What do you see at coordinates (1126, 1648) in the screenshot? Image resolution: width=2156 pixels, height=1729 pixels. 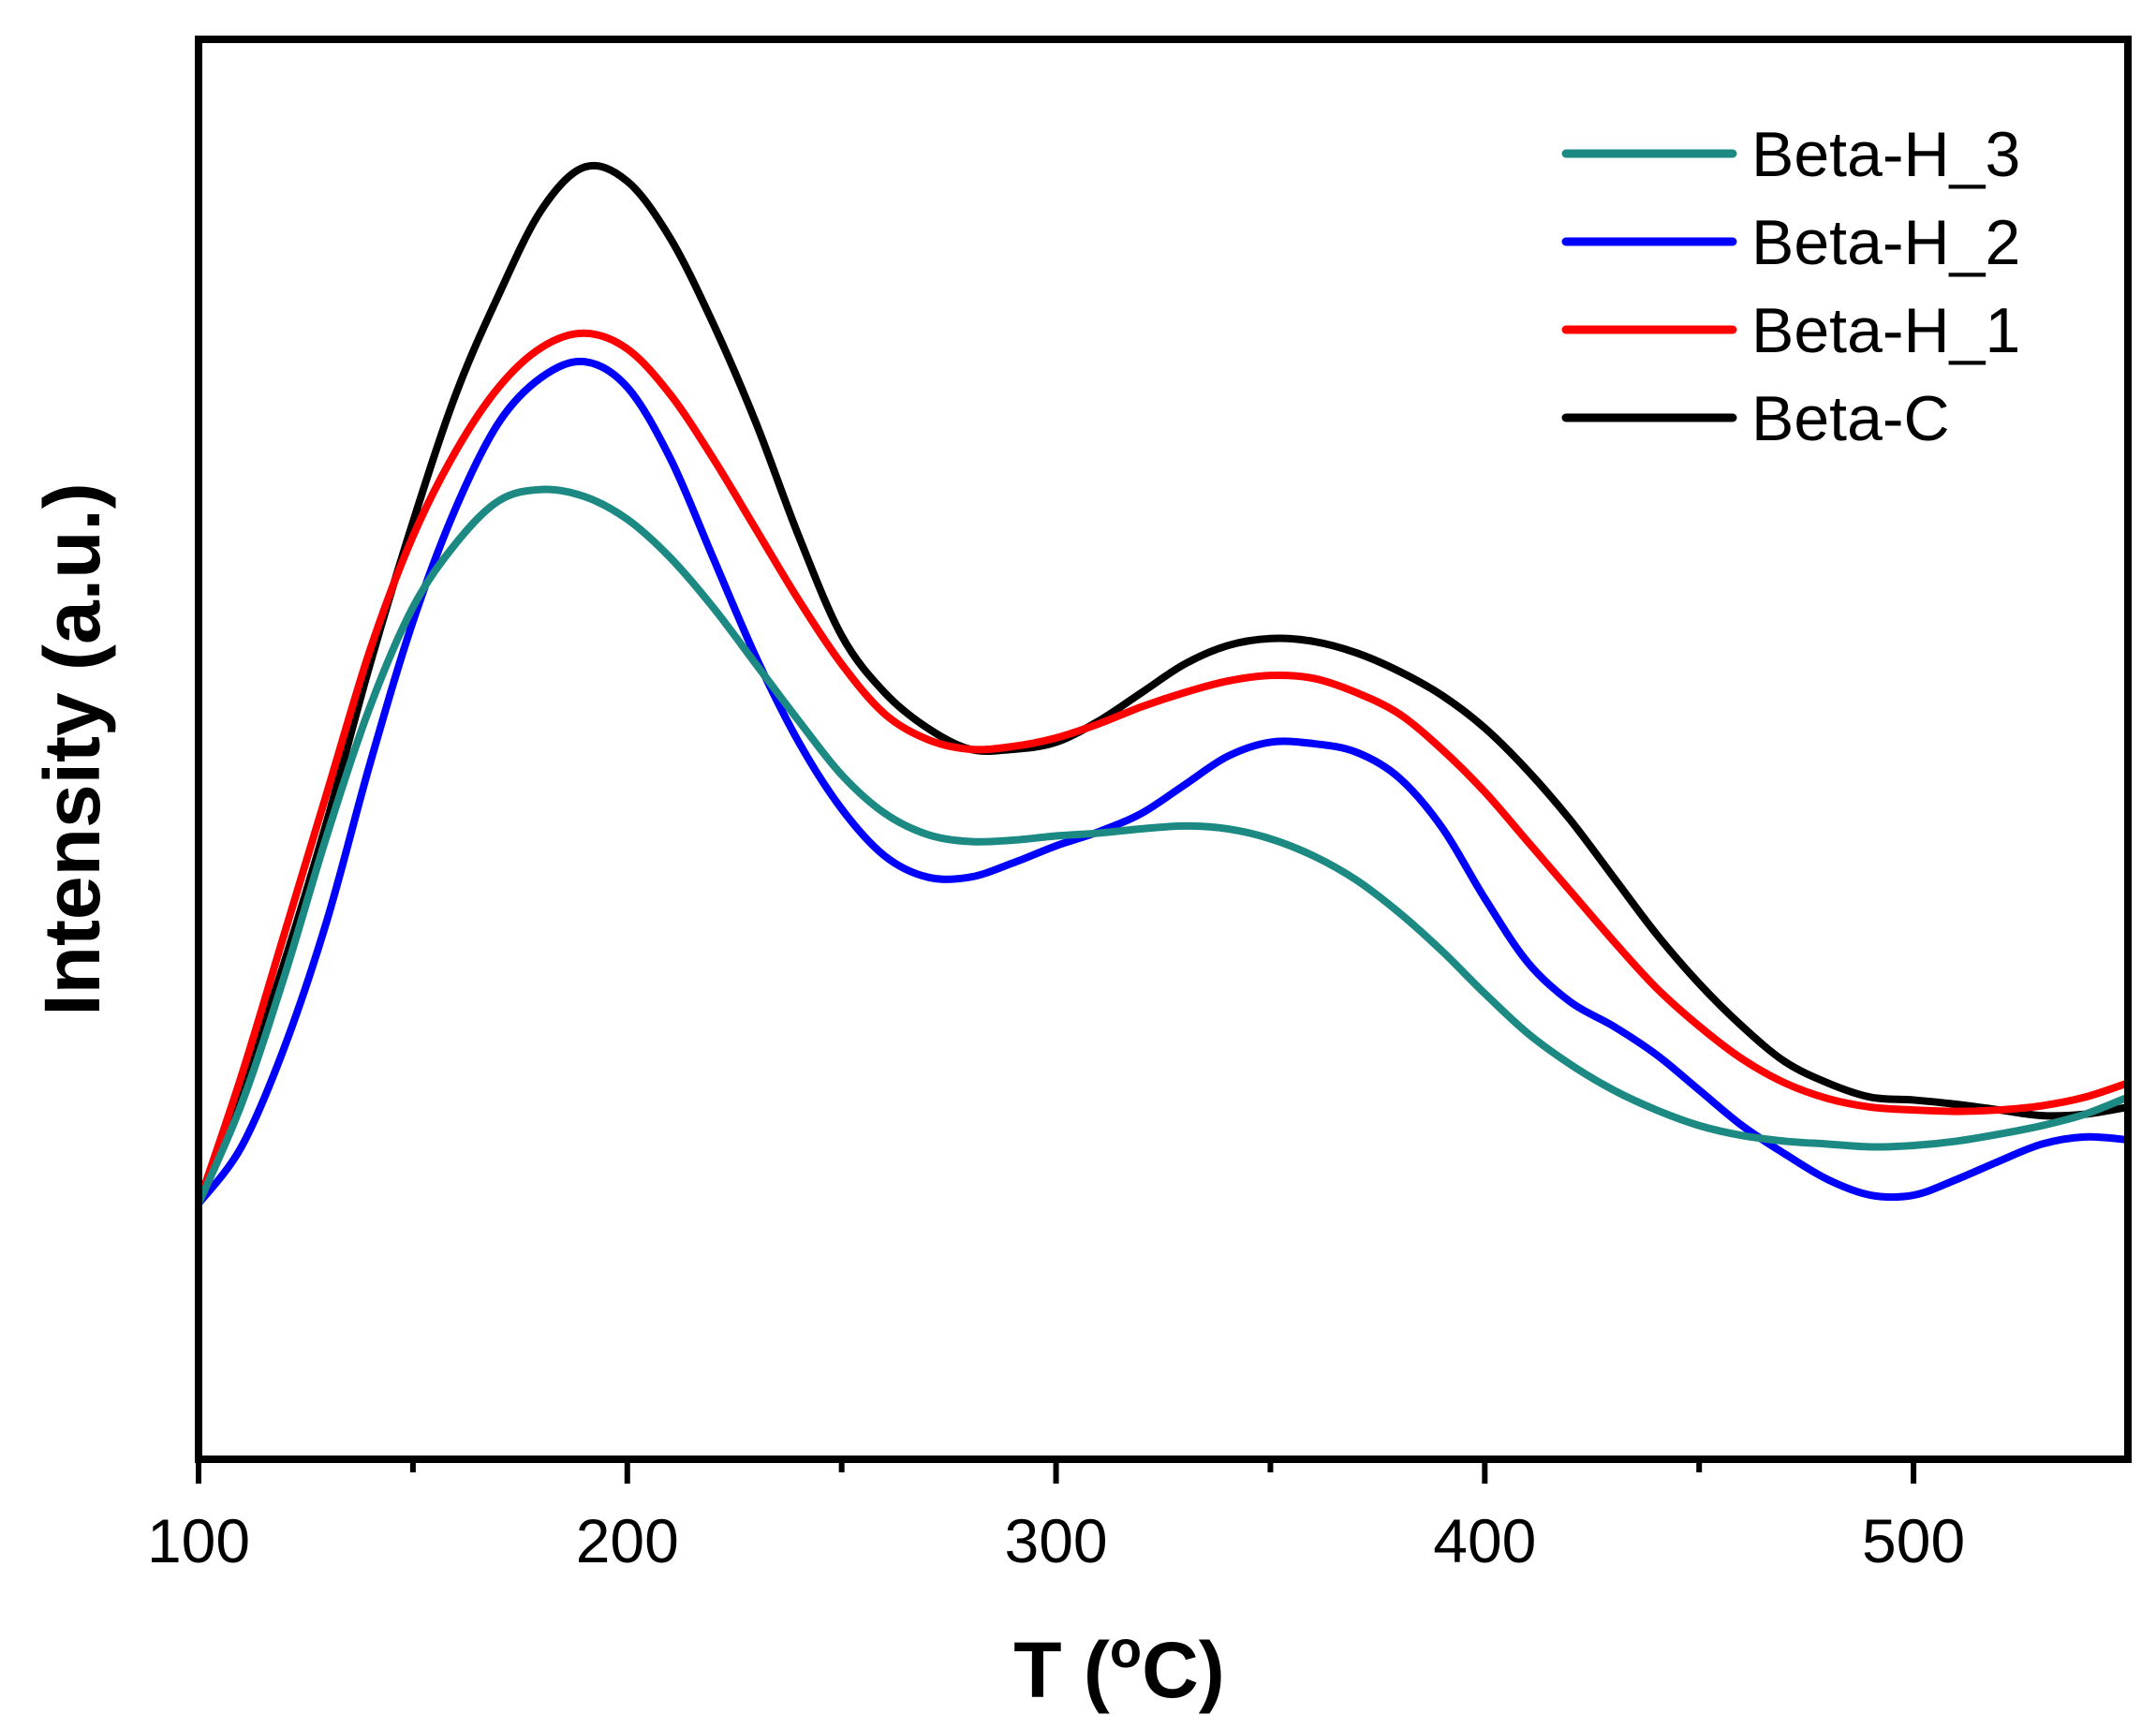 I see `x-axis-title-degree: o` at bounding box center [1126, 1648].